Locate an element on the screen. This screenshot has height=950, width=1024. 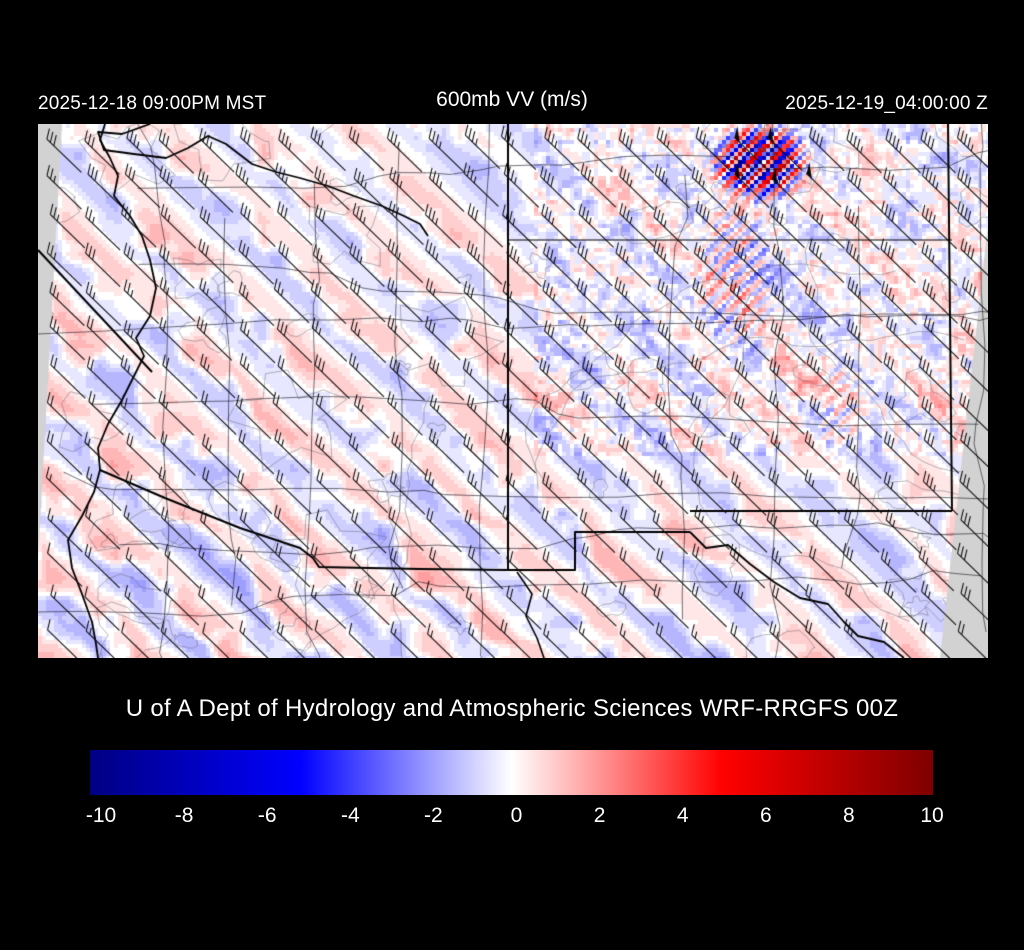
colorbar-tick-label: -4 is located at coordinates (350, 815).